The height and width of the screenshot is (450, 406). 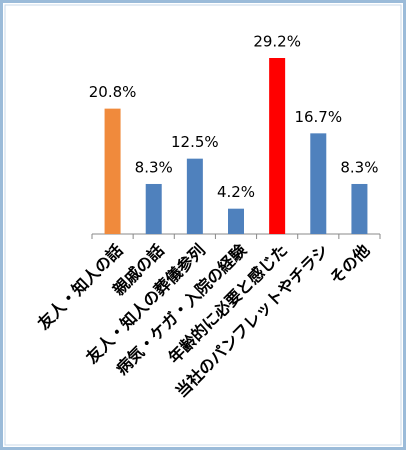 What do you see at coordinates (318, 117) in the screenshot?
I see `value-label: 16.7%` at bounding box center [318, 117].